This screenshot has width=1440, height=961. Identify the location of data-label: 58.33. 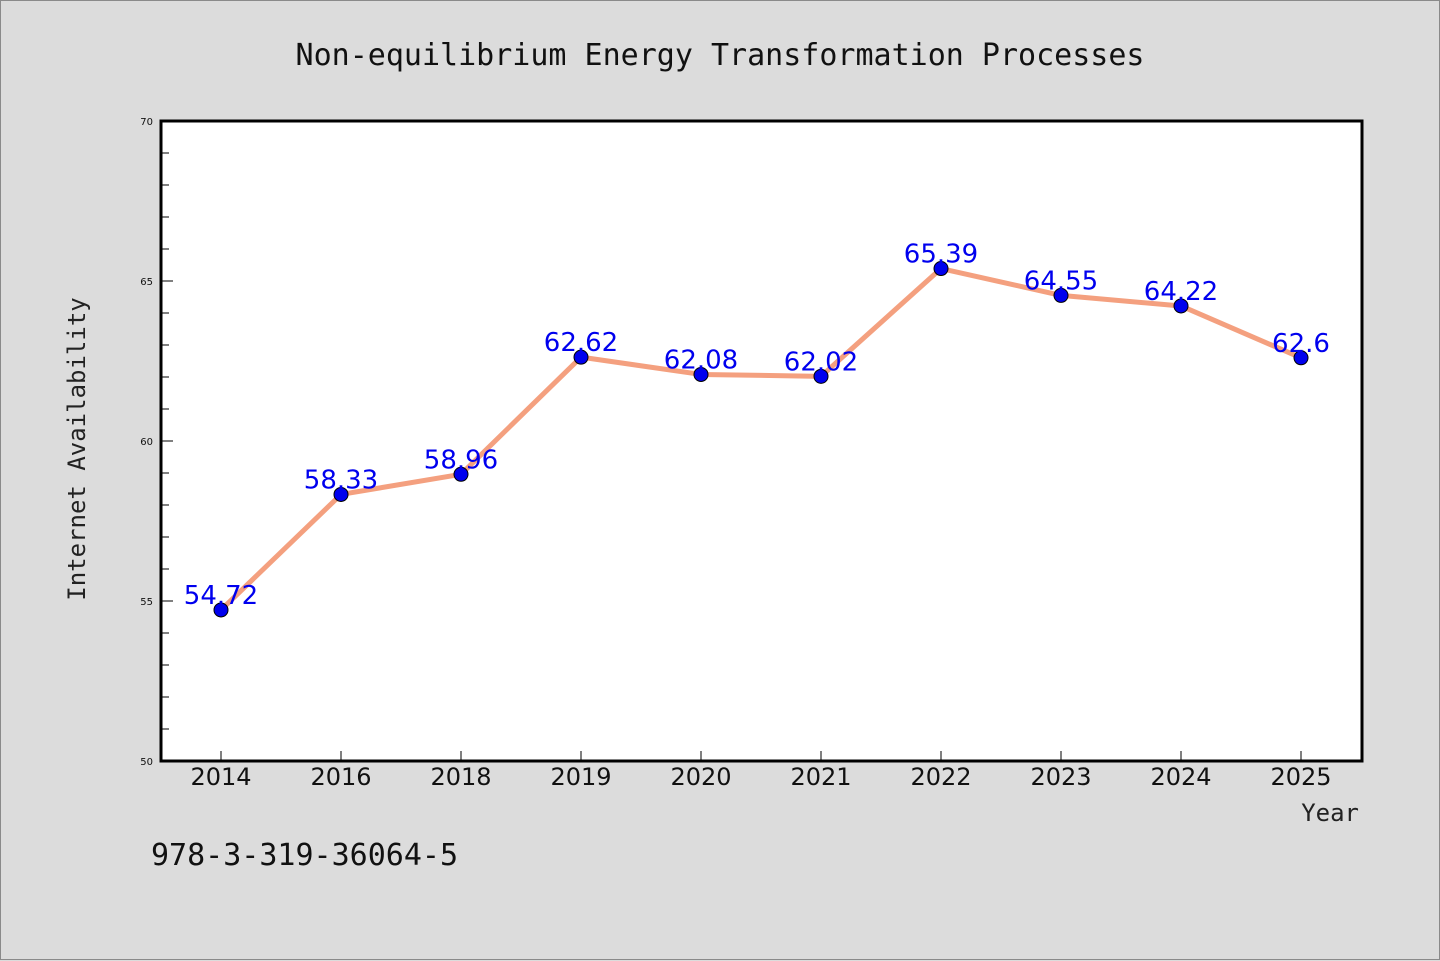
(341, 480).